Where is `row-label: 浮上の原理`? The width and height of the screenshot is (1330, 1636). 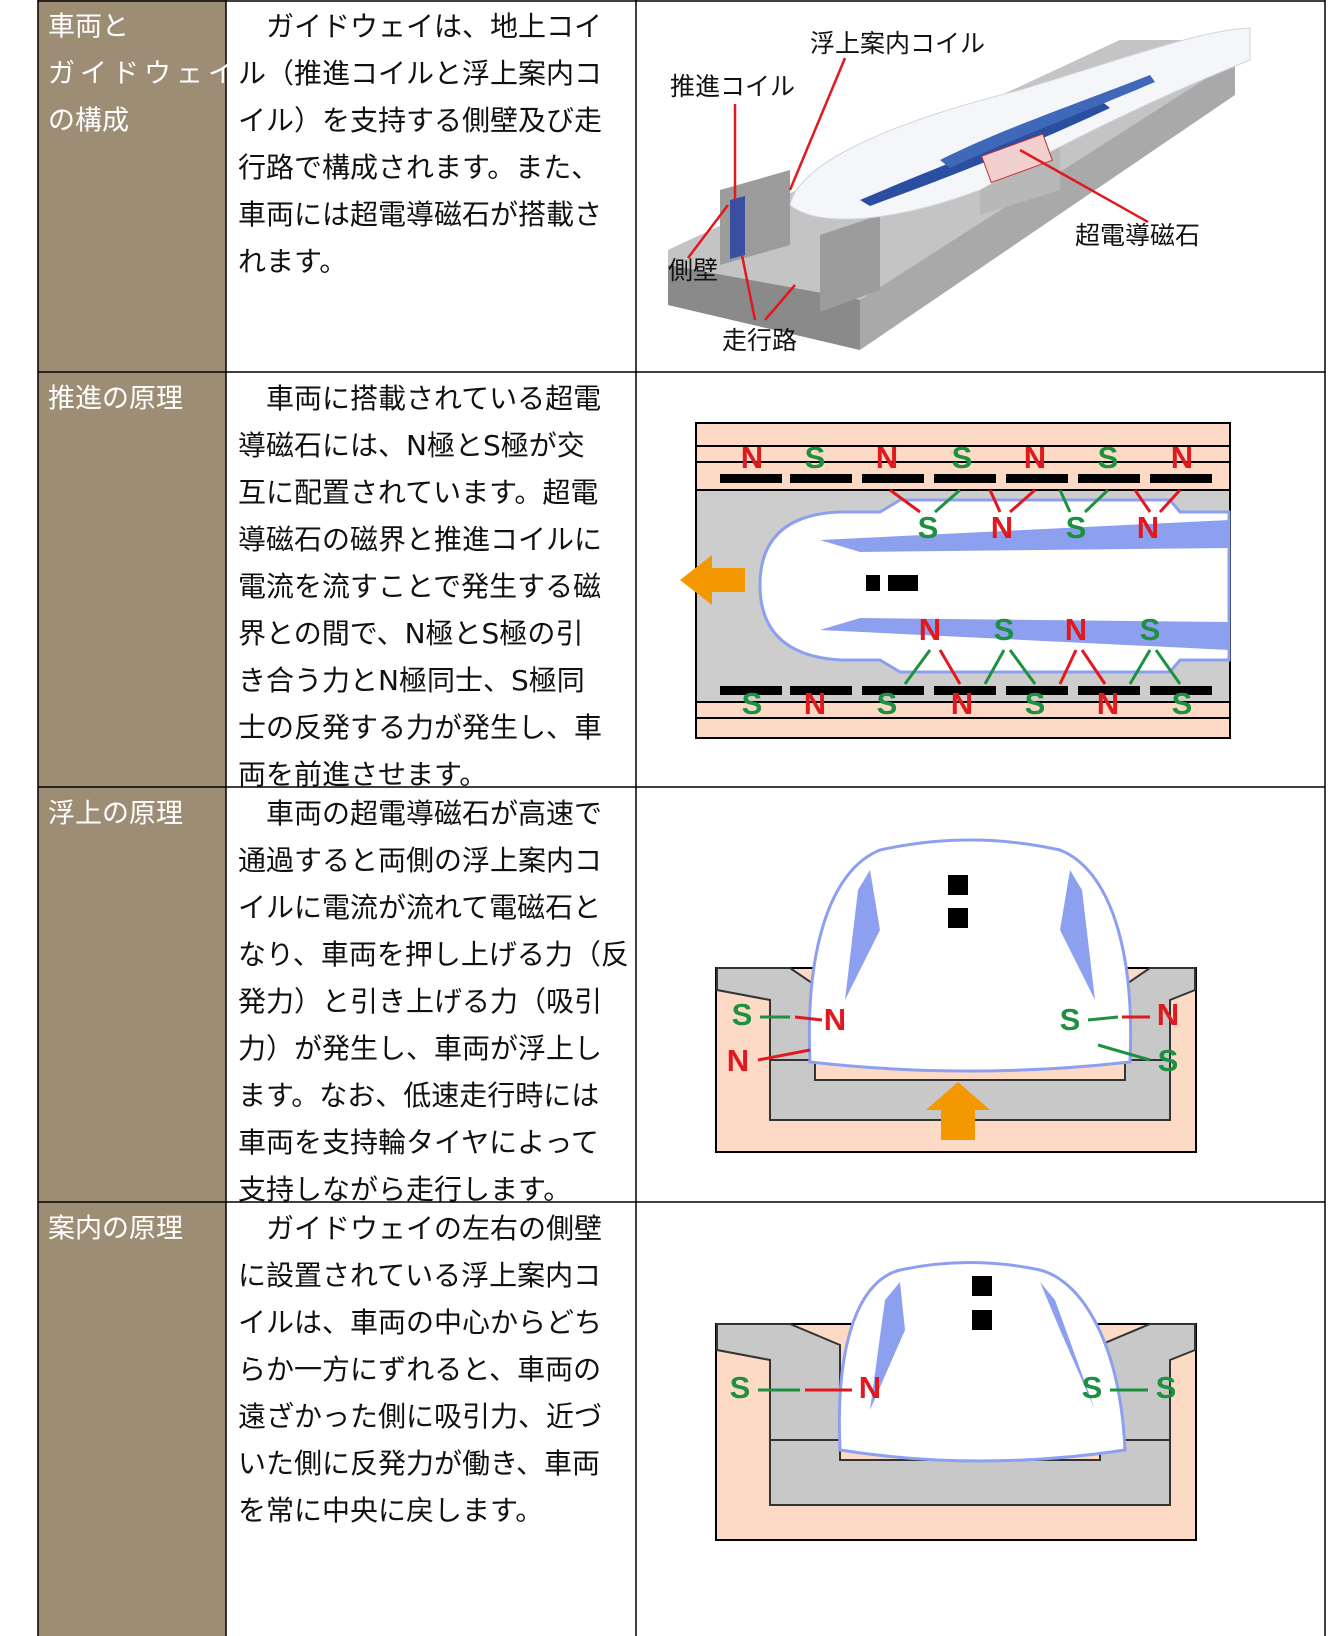 row-label: 浮上の原理 is located at coordinates (115, 814).